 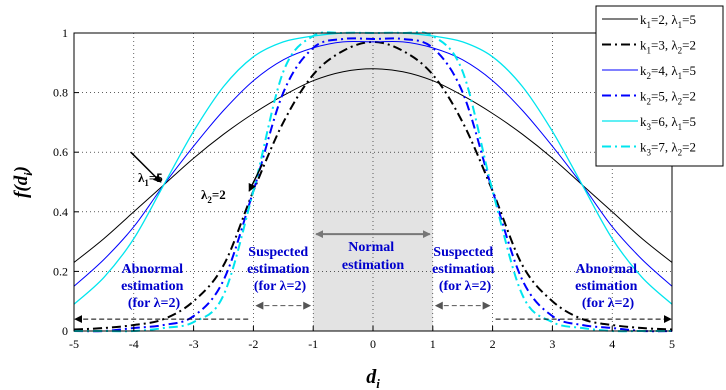 What do you see at coordinates (313, 344) in the screenshot?
I see `x-tick-label: -1` at bounding box center [313, 344].